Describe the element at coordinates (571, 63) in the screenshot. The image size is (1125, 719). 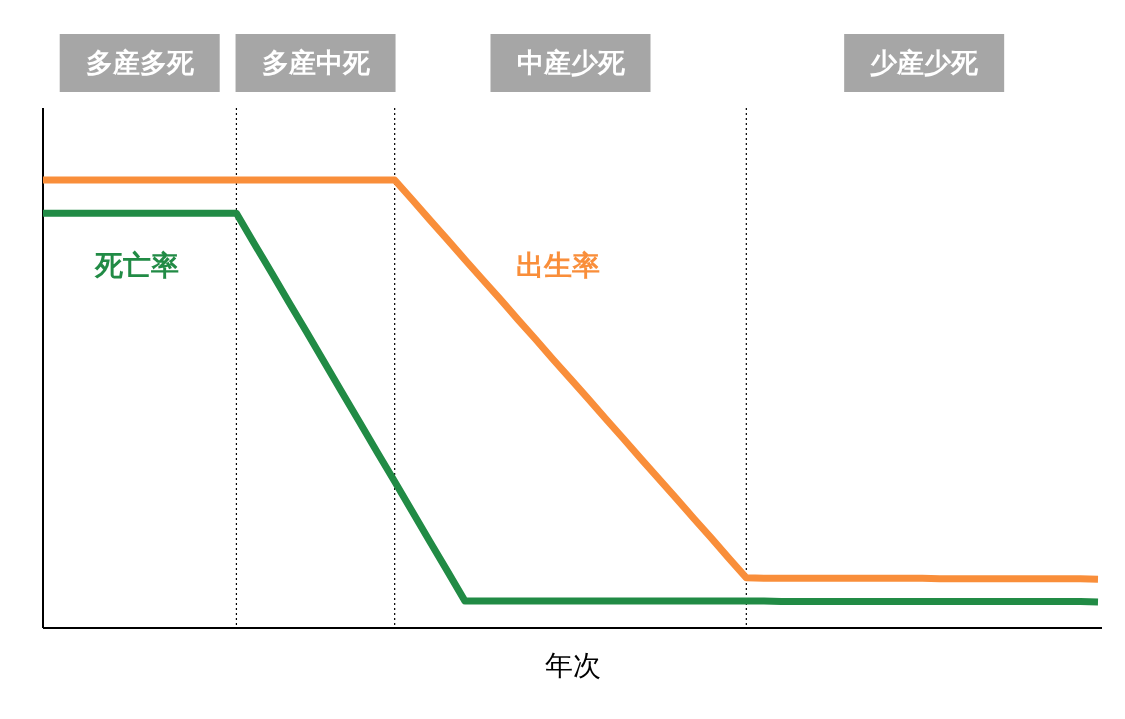
I see `text: 中産少死` at that location.